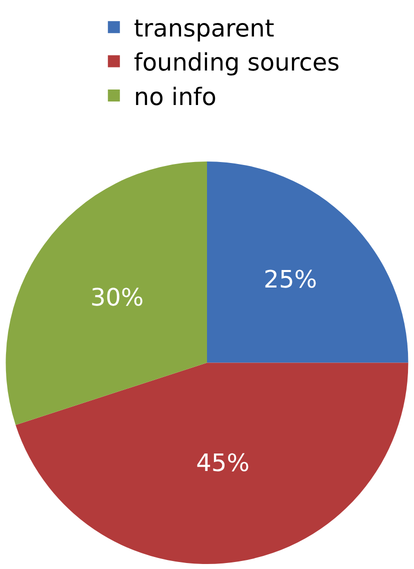  I want to click on legend-label: no info, so click(175, 96).